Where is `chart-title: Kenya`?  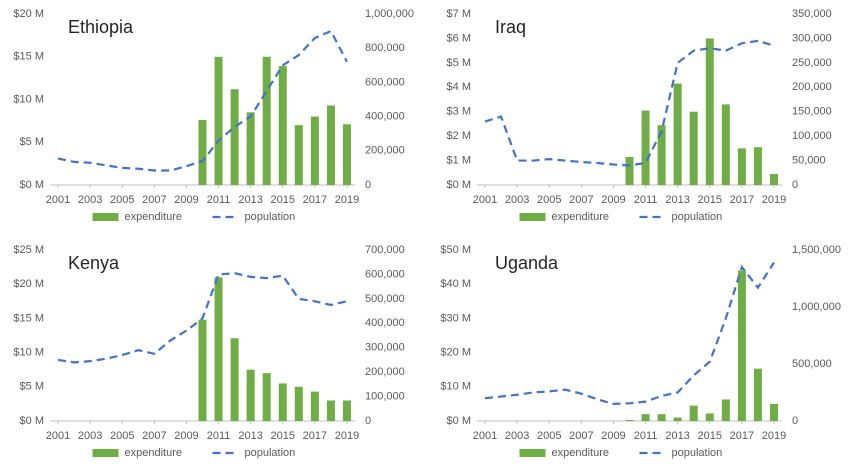 chart-title: Kenya is located at coordinates (94, 263).